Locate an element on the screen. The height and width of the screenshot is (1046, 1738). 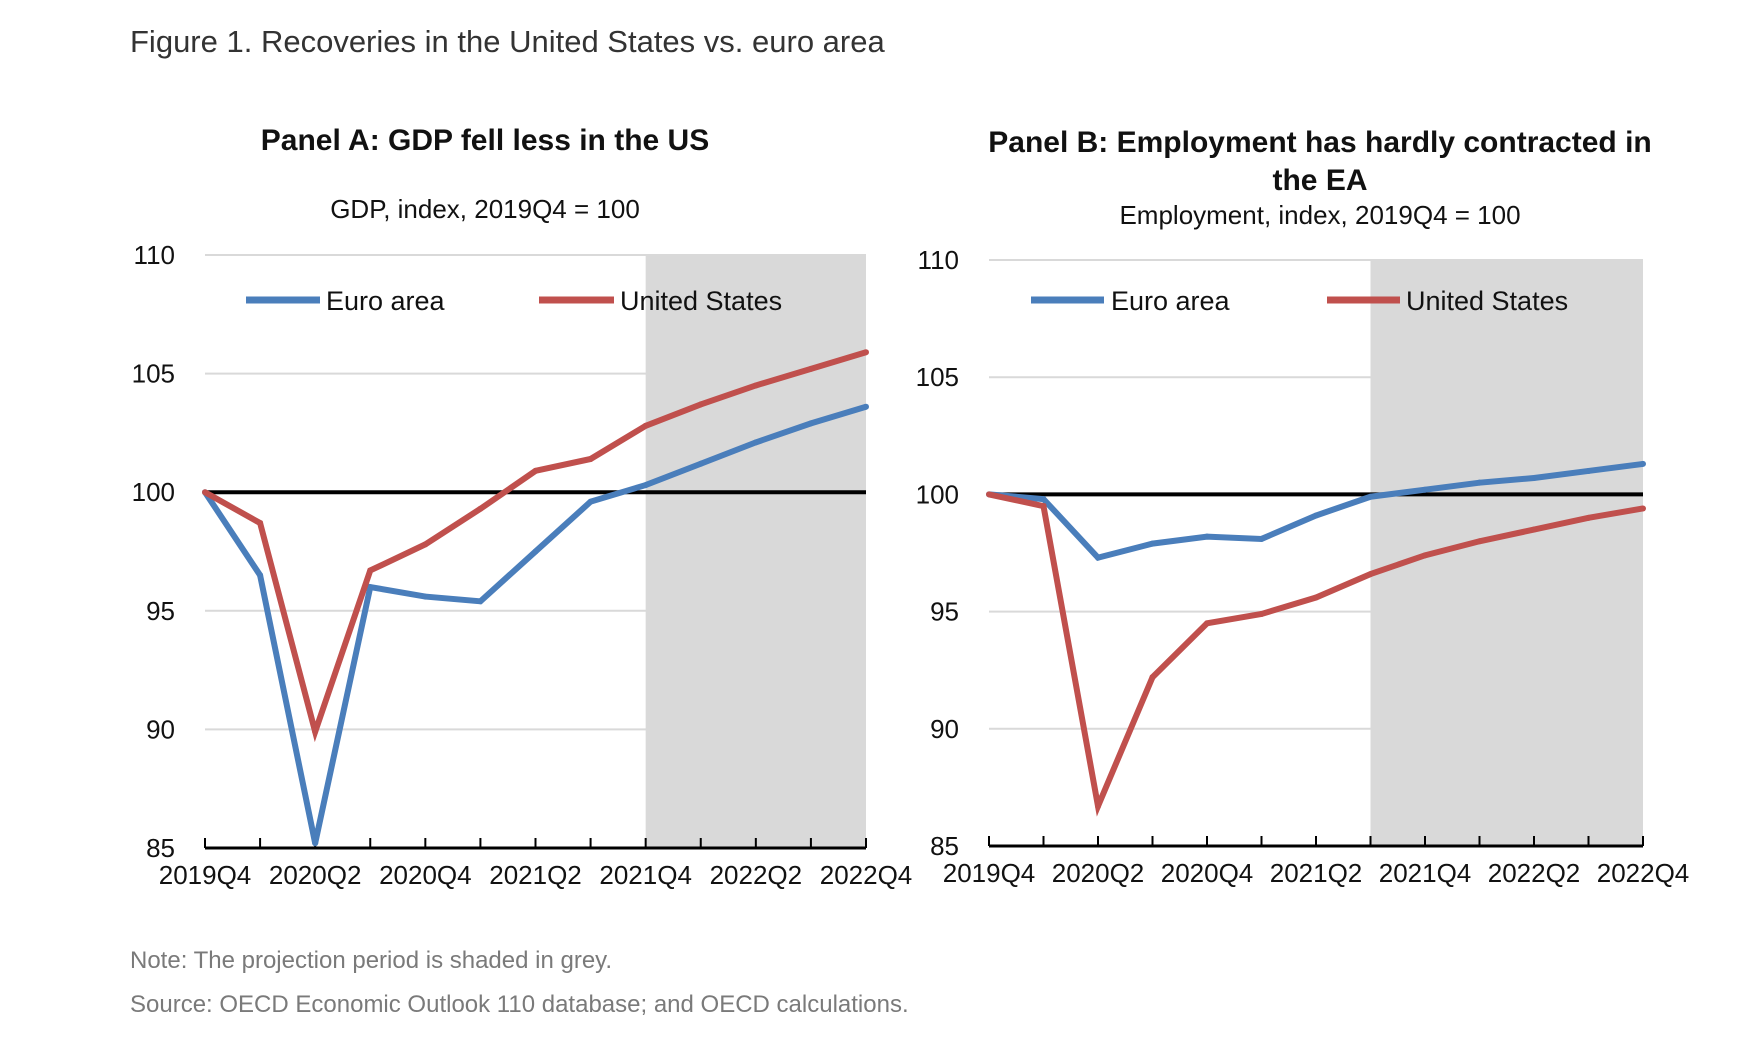
panel-b-y-tick-label: 85 is located at coordinates (944, 846).